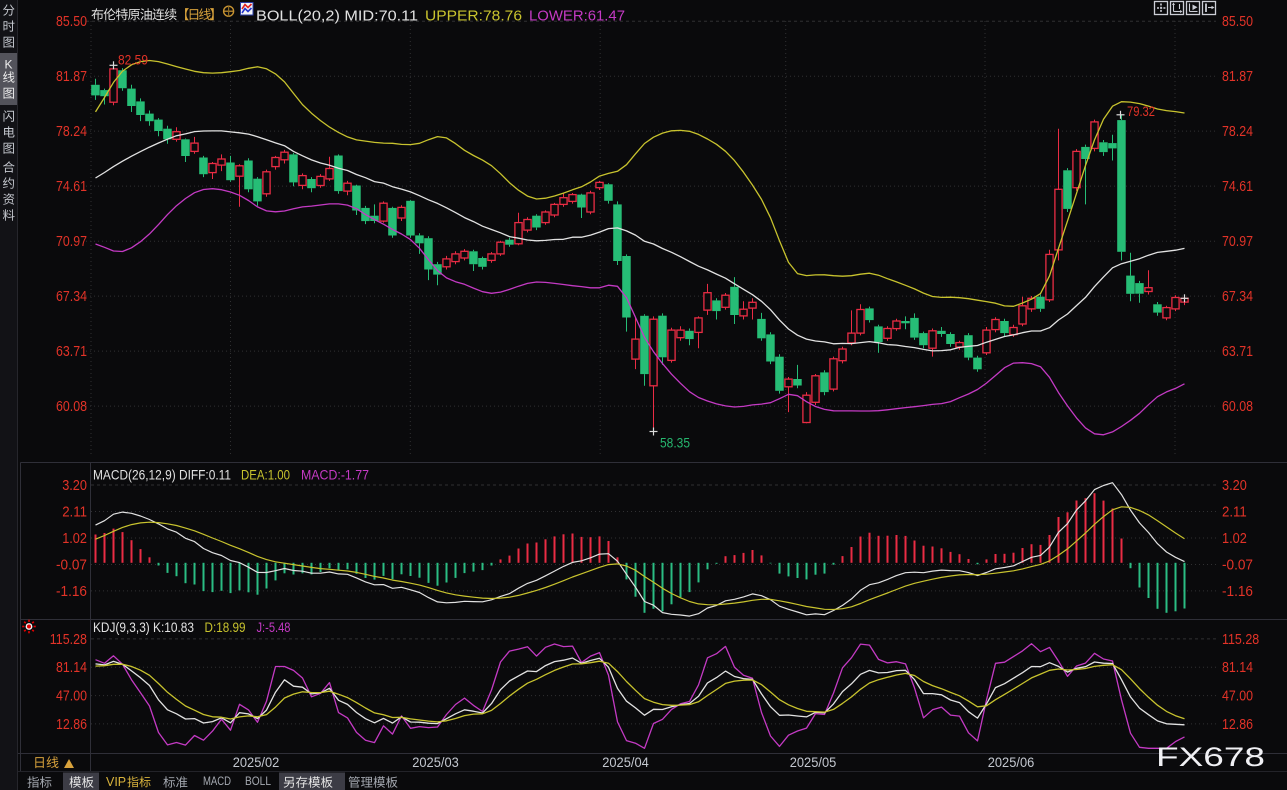 The image size is (1287, 790). I want to click on svg-text: FX678, so click(1210, 757).